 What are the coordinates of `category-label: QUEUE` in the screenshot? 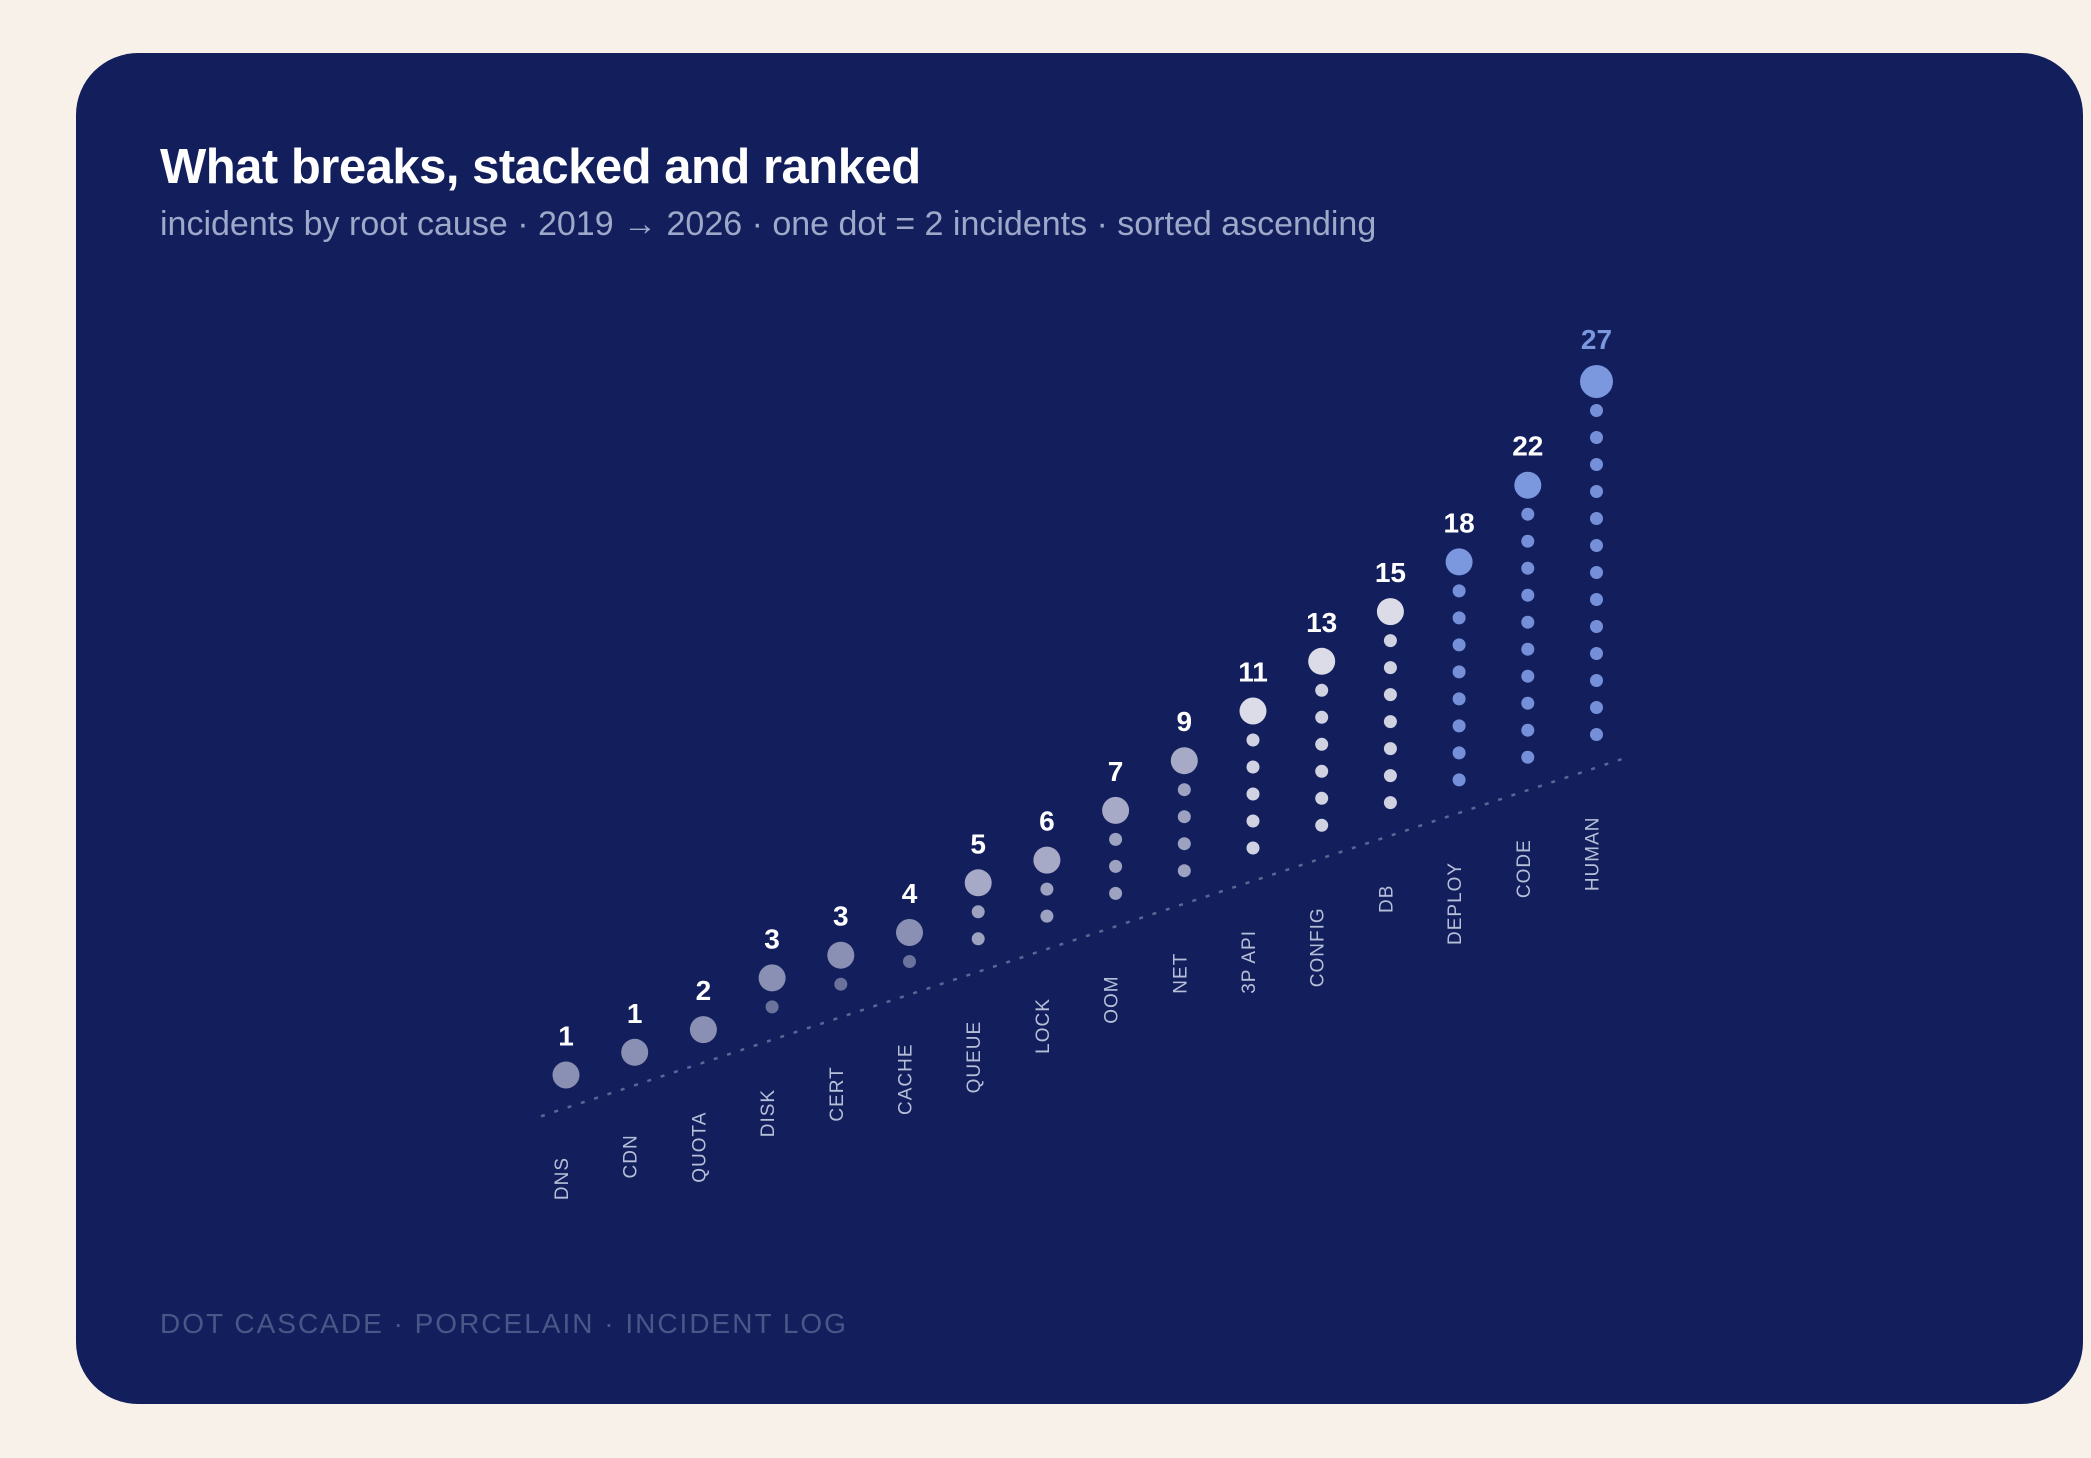 It's located at (974, 1057).